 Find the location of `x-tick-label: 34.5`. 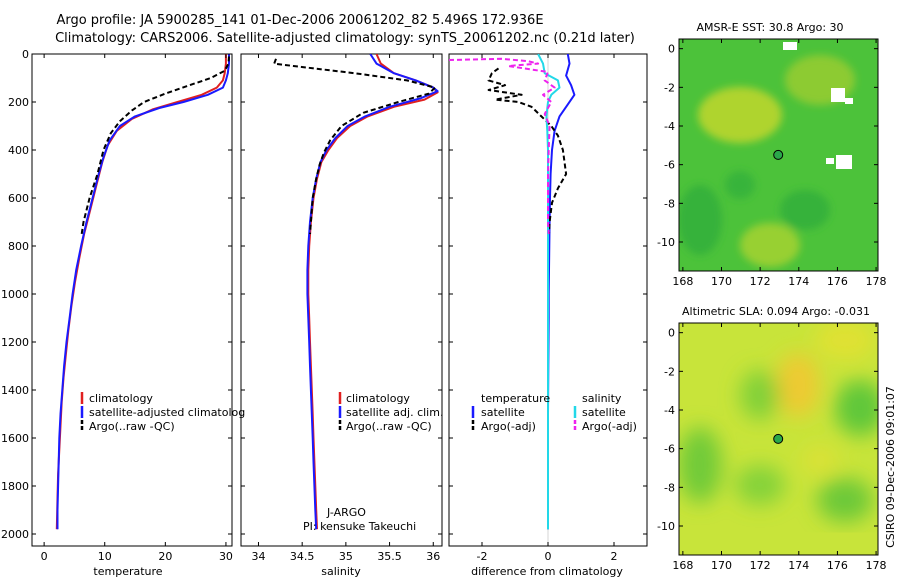

x-tick-label: 34.5 is located at coordinates (302, 556).